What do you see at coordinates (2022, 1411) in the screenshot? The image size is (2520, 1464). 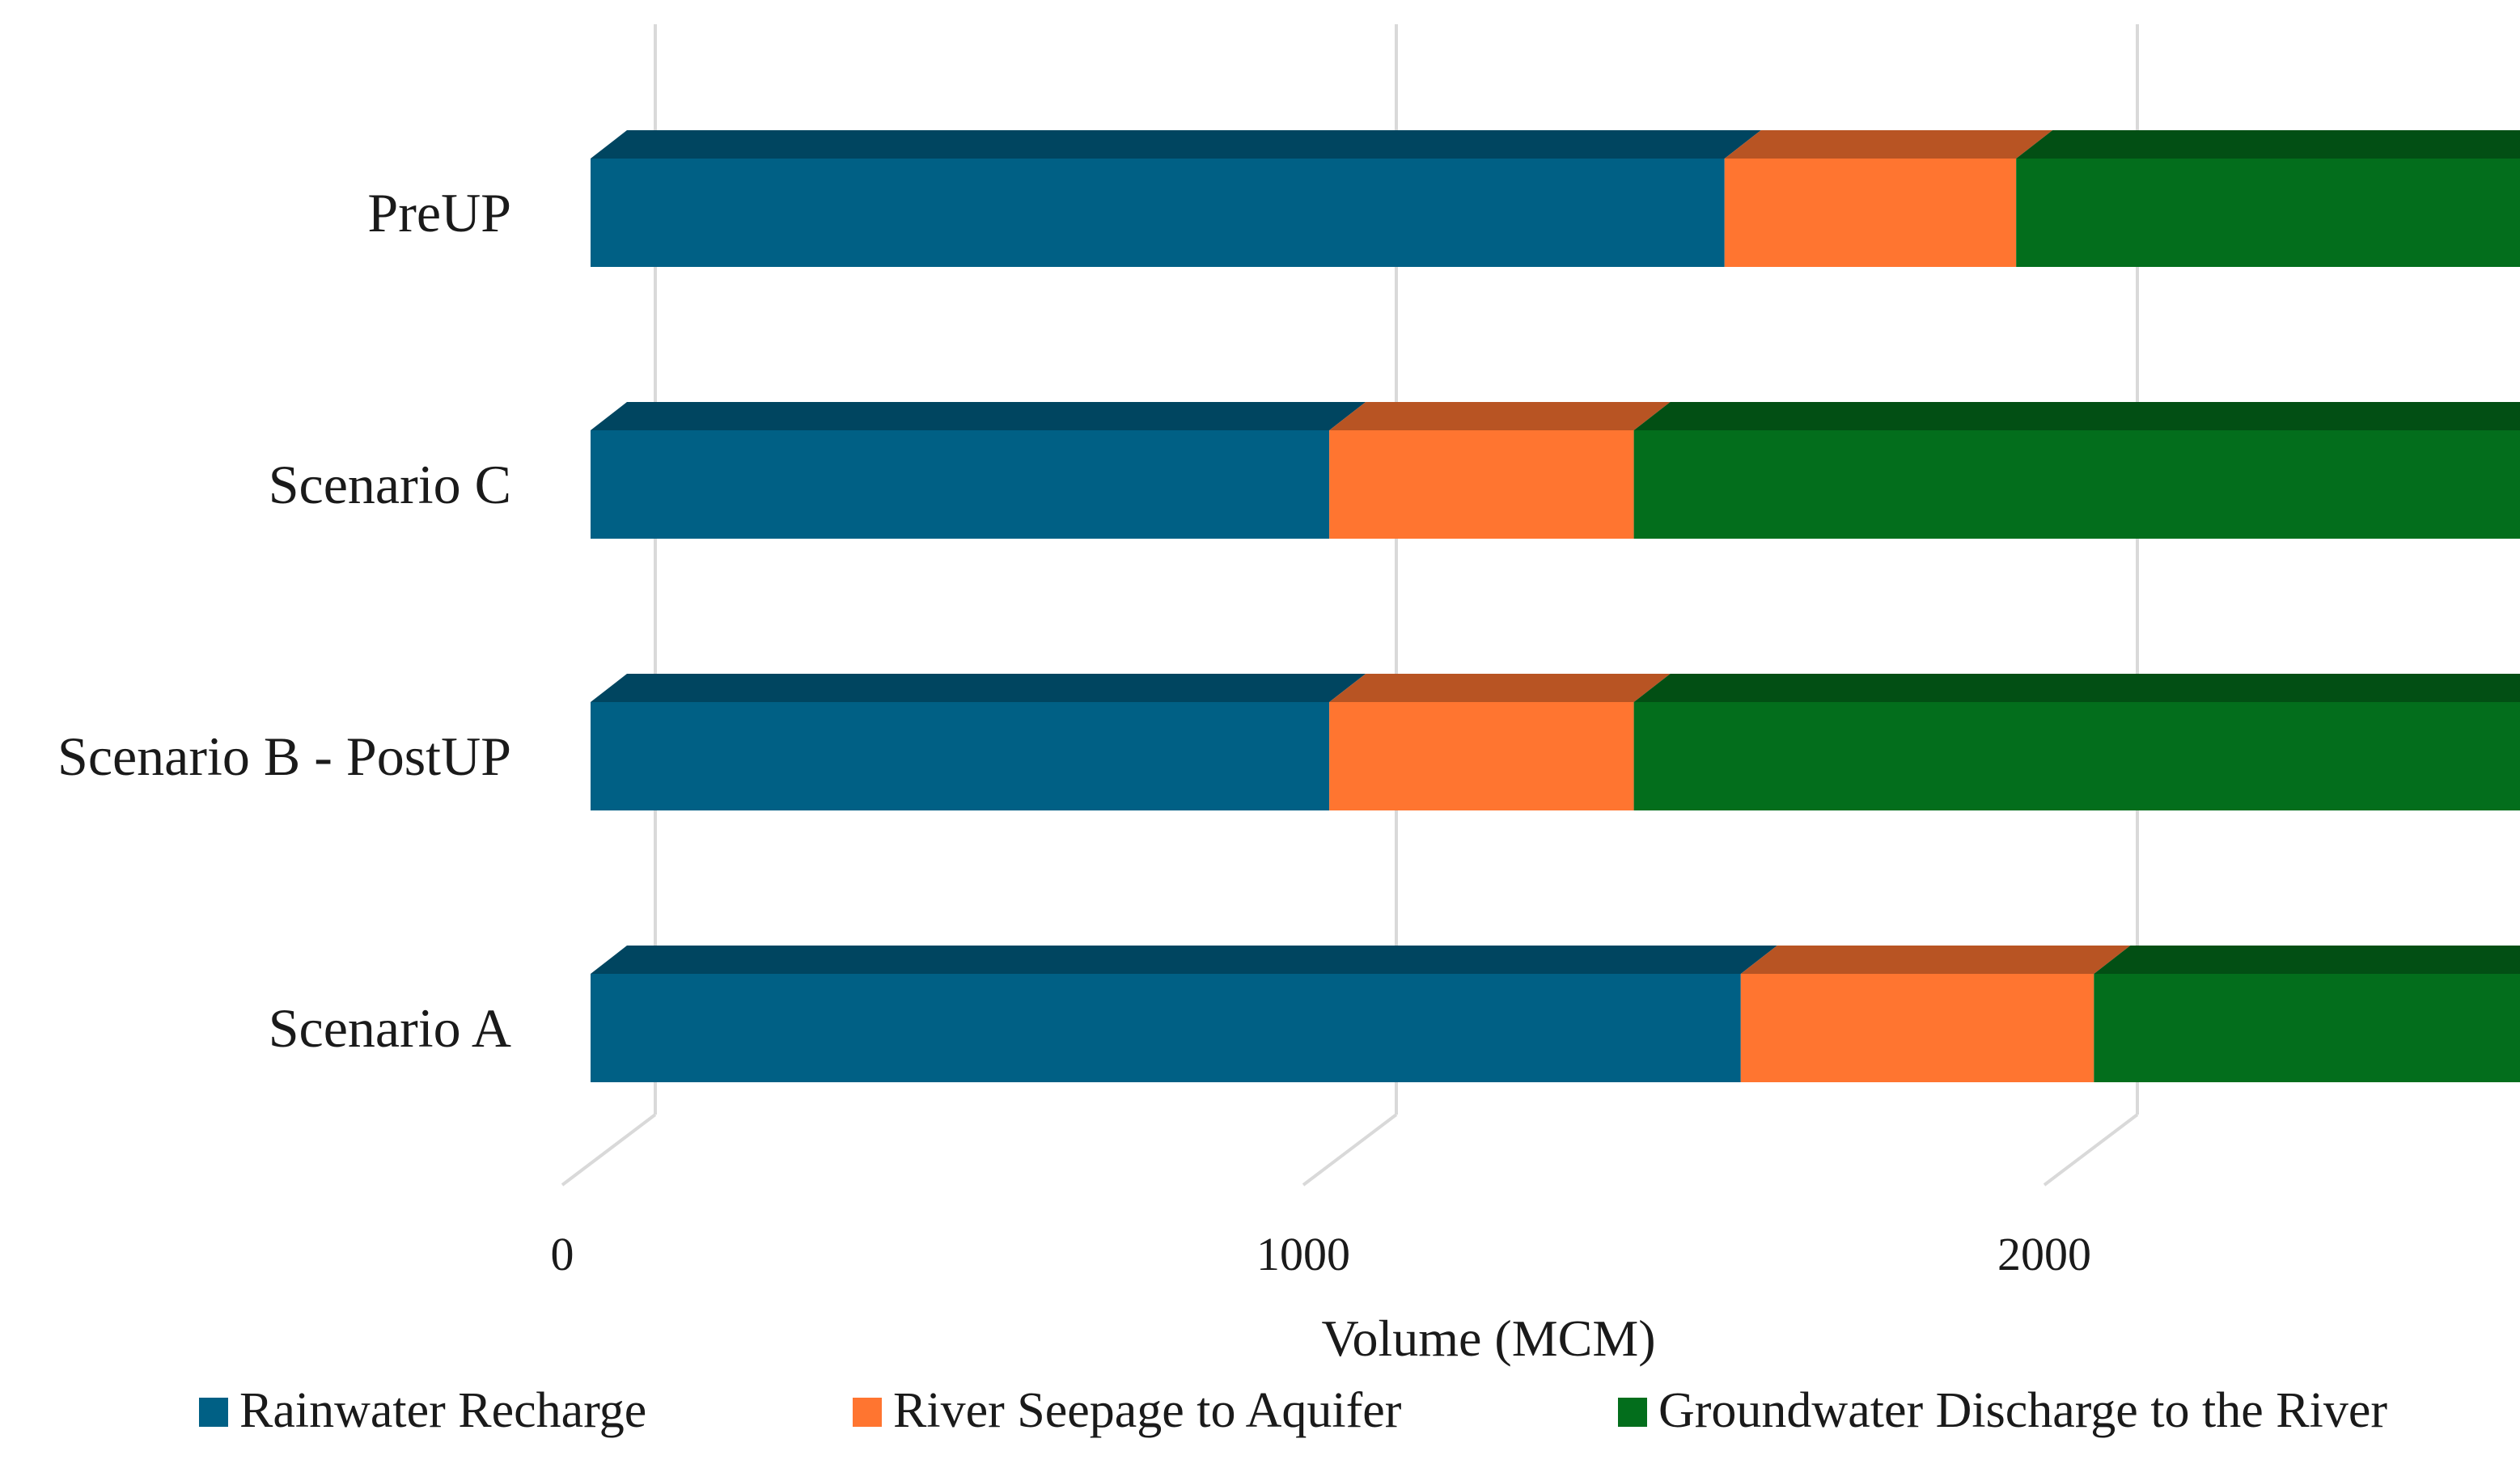 I see `legend-label: Groundwater Discharge to the River` at bounding box center [2022, 1411].